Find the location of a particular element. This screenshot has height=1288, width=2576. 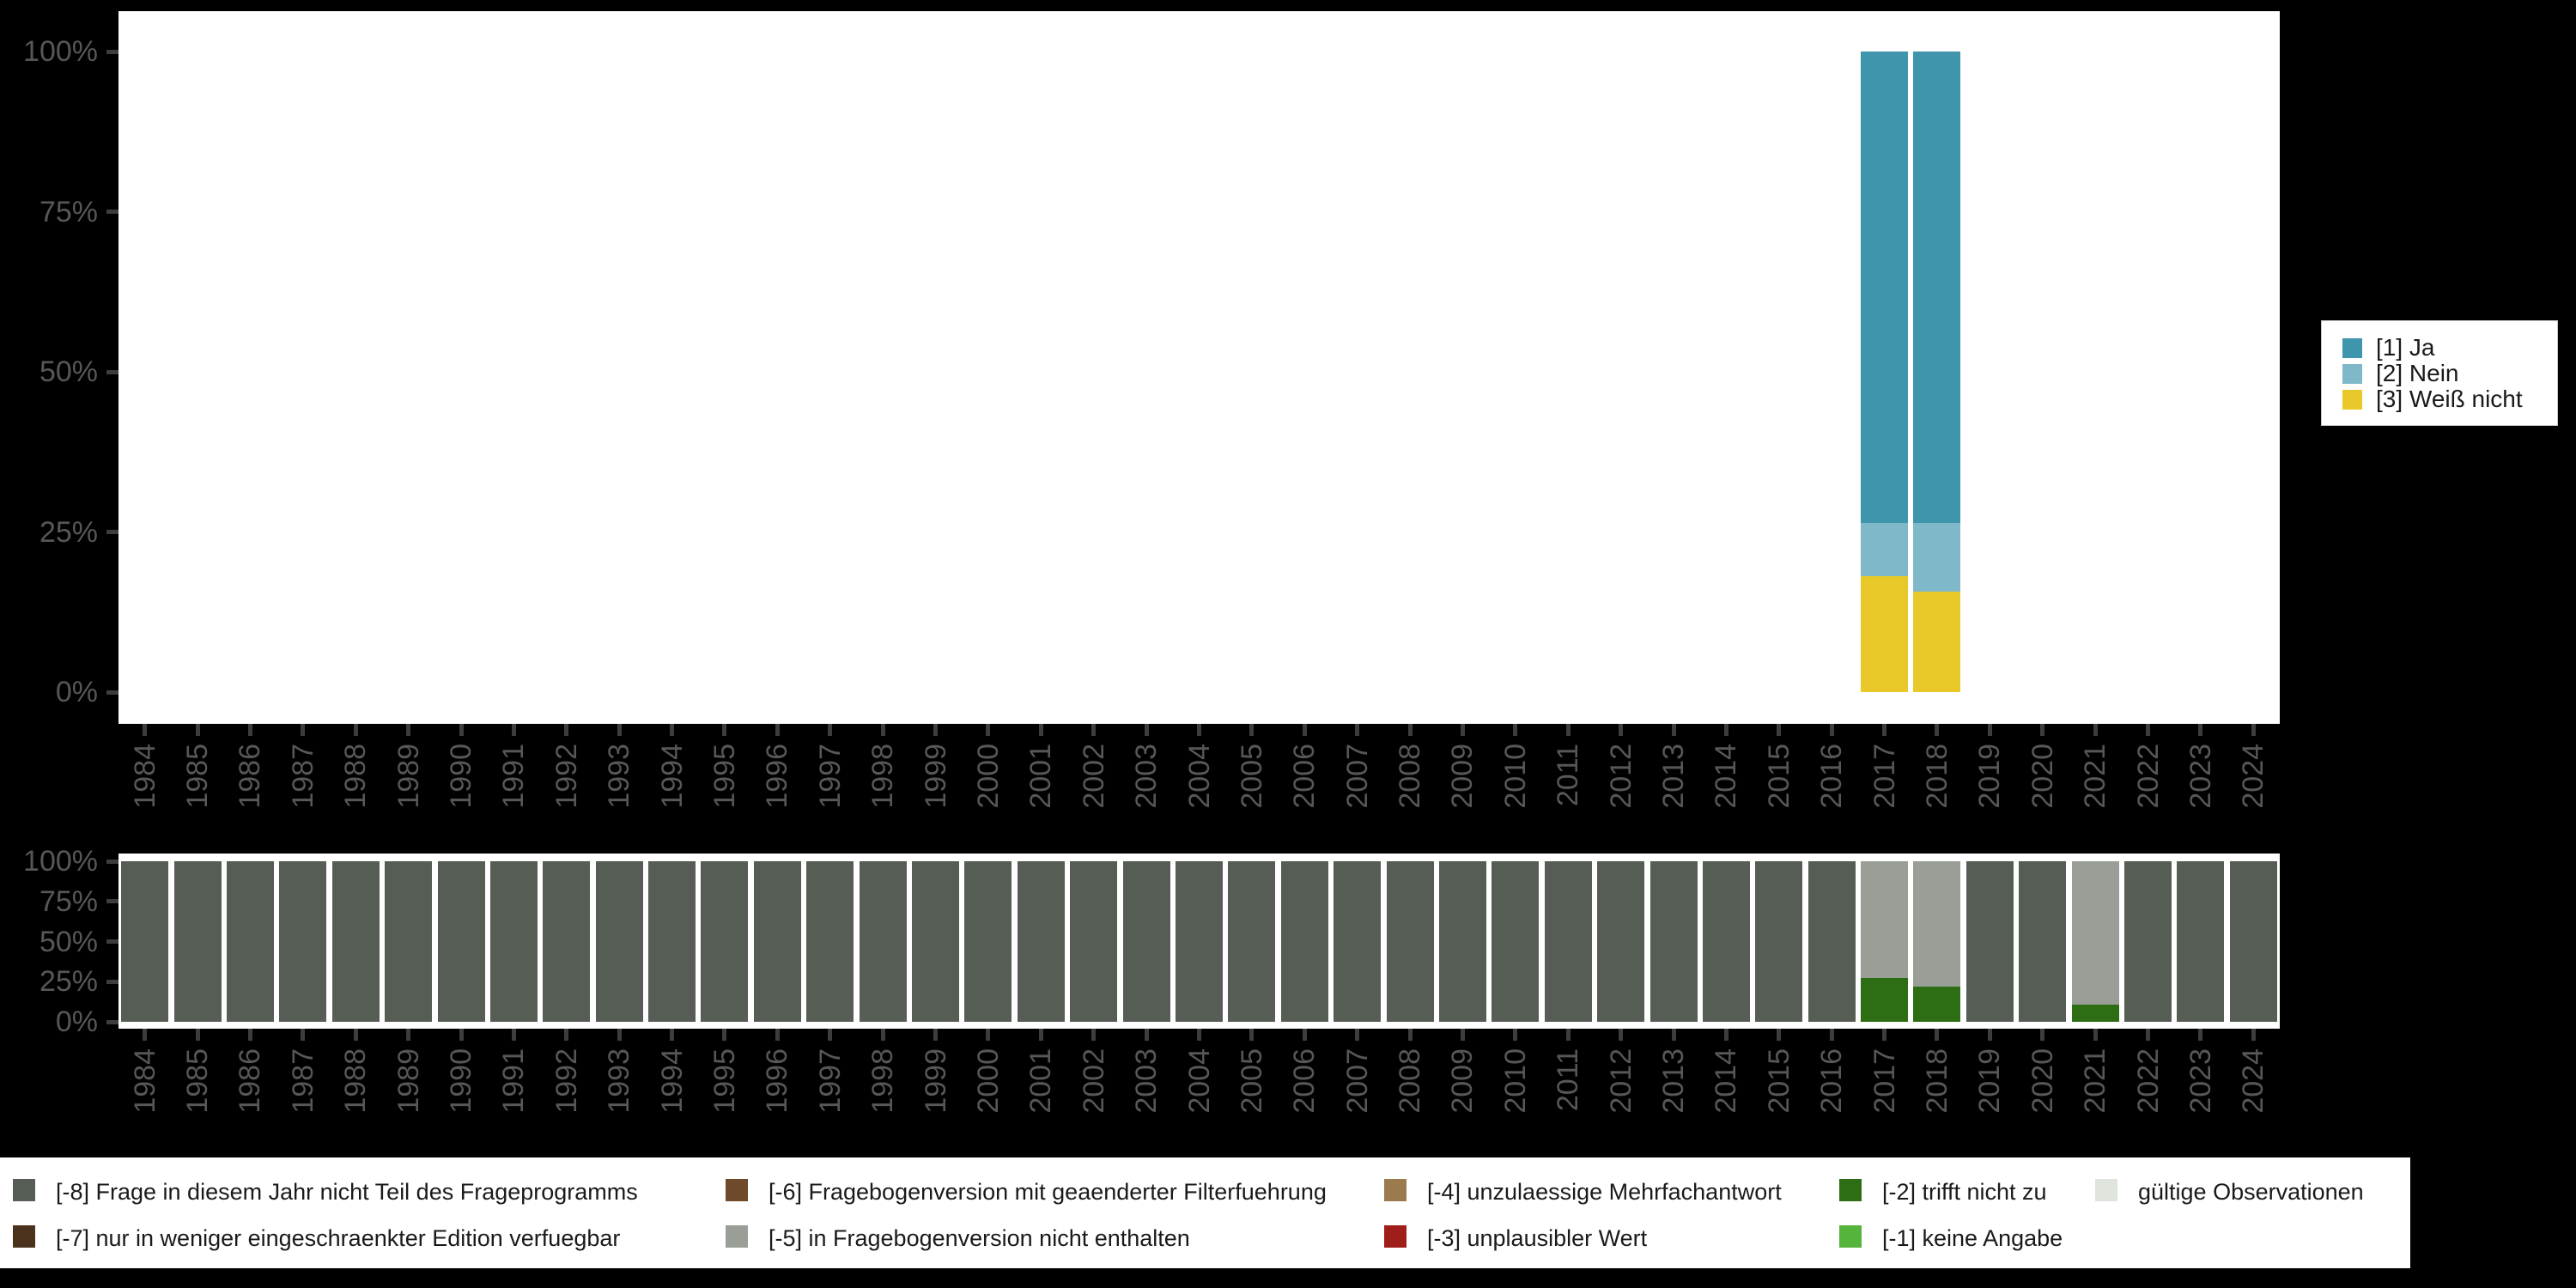

bottom-x-label: 1996 is located at coordinates (777, 1081).